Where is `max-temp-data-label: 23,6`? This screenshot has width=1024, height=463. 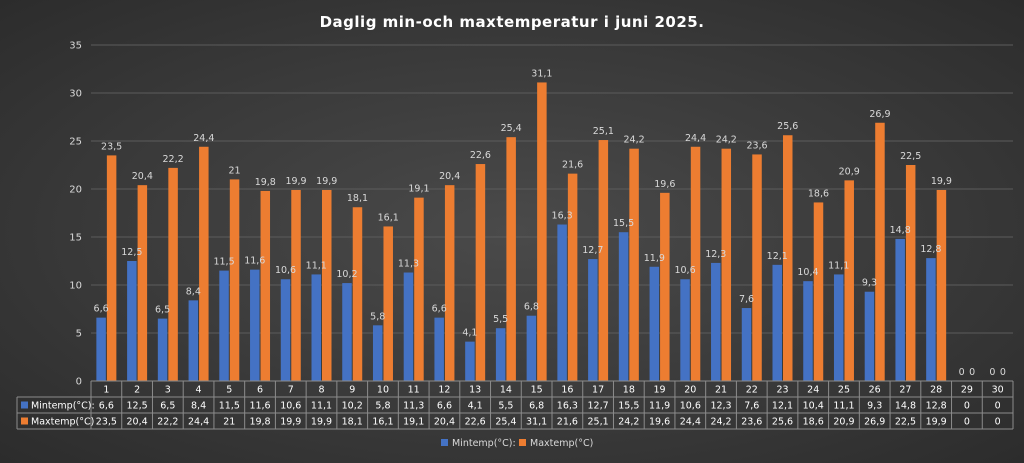 max-temp-data-label: 23,6 is located at coordinates (756, 145).